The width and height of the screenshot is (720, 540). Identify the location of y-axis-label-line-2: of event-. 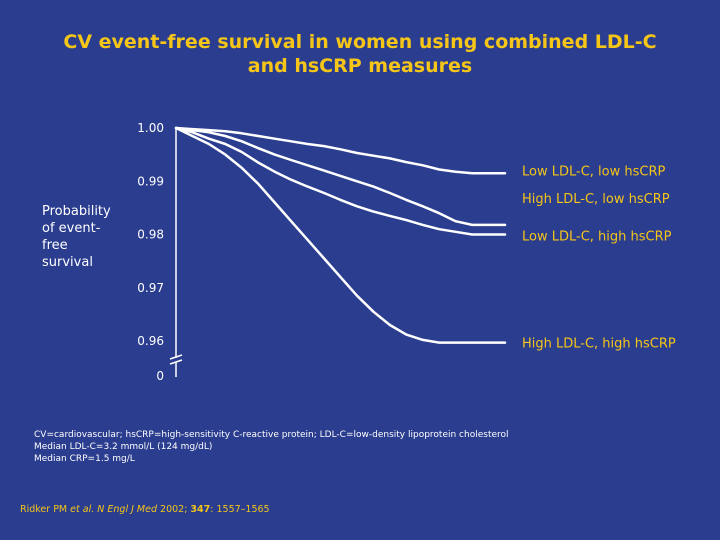
(71, 228).